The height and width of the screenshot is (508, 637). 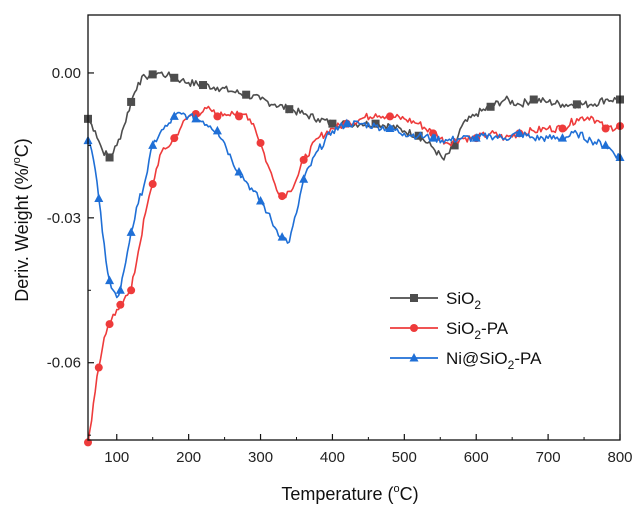 What do you see at coordinates (477, 358) in the screenshot?
I see `legend-label-main: Ni@SiO` at bounding box center [477, 358].